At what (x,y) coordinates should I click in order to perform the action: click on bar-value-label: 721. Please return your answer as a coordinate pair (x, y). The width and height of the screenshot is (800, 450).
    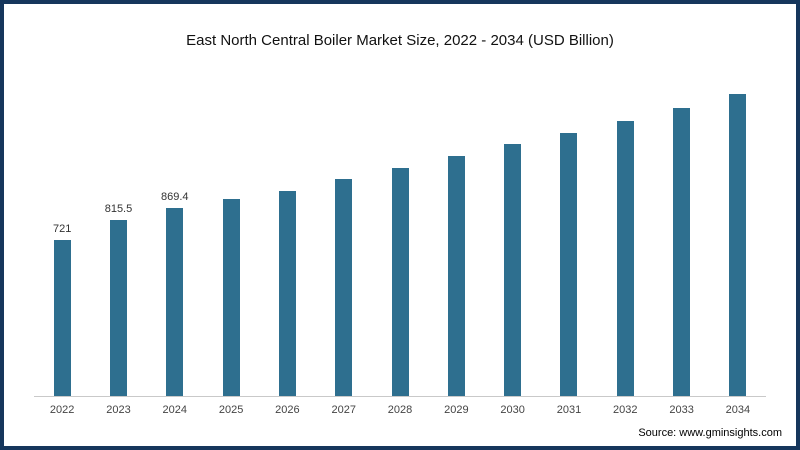
    Looking at the image, I should click on (62, 229).